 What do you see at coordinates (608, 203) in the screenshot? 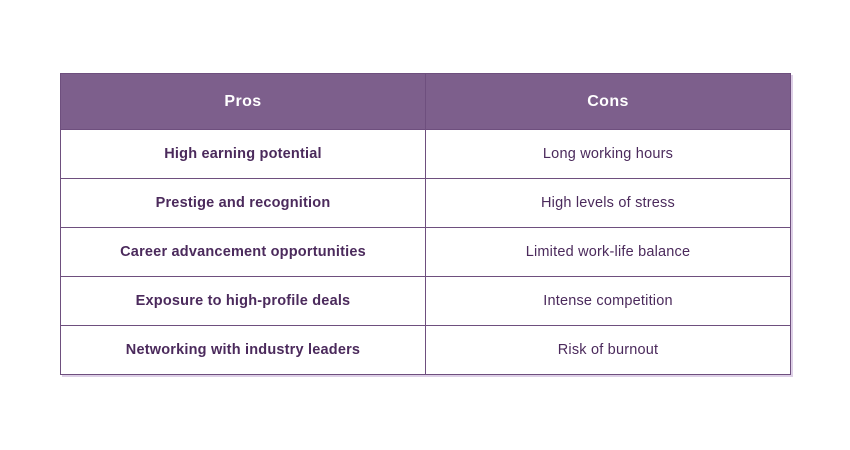
I see `con-cell: High levels of stress` at bounding box center [608, 203].